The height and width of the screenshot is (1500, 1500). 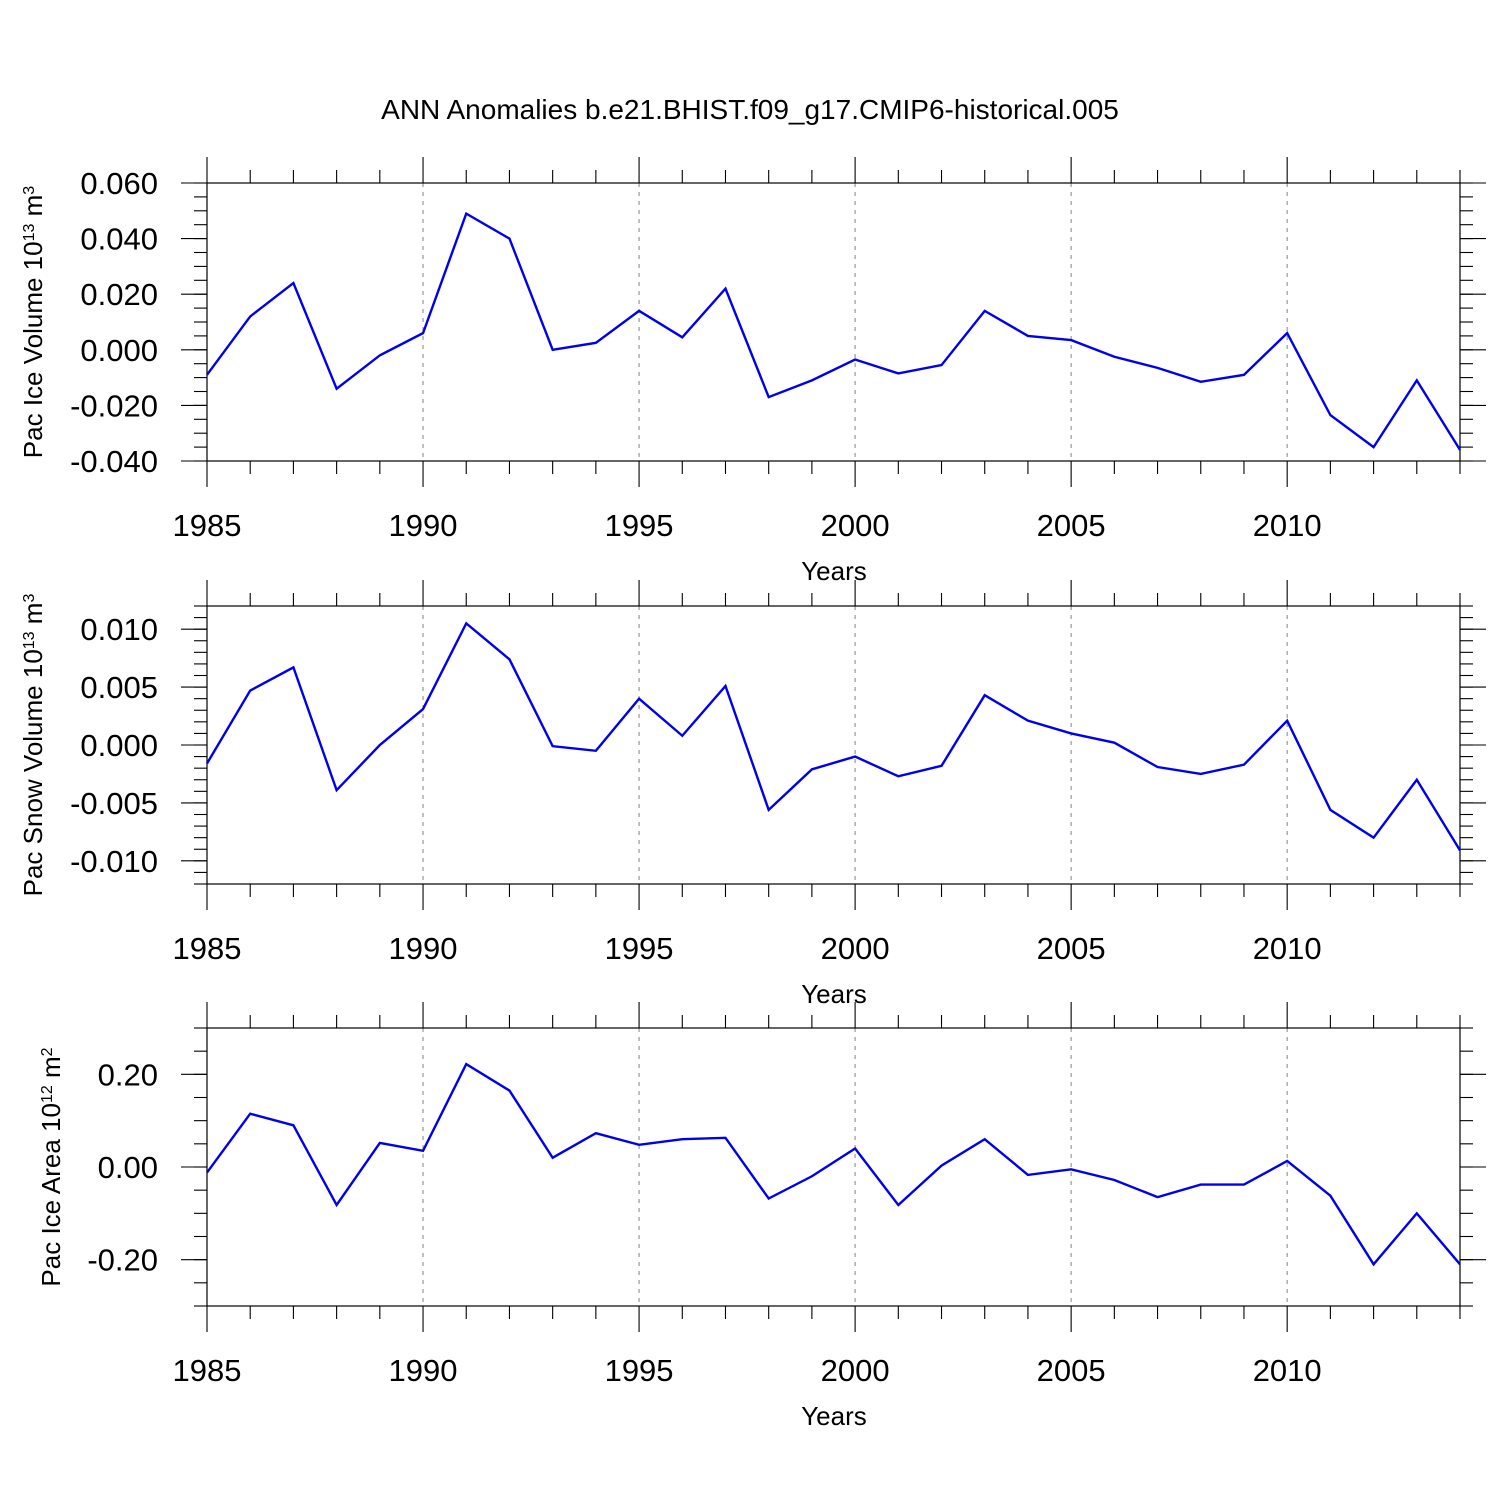 I want to click on y-tick-label: 0.020, so click(x=119, y=294).